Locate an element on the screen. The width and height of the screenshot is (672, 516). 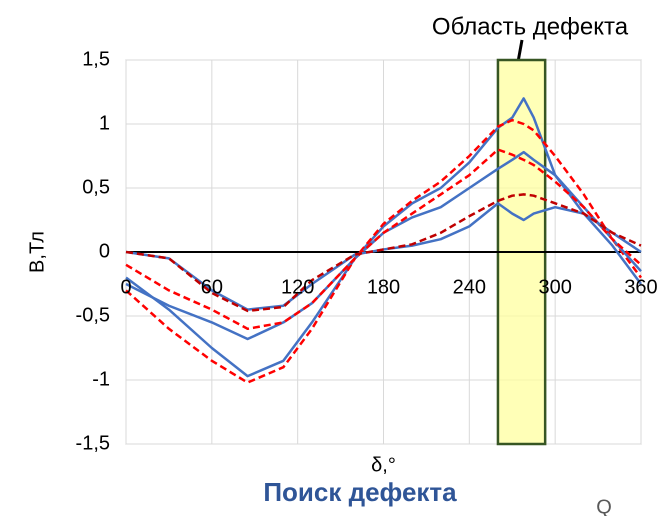
y-tick-label: 1,5 is located at coordinates (96, 59).